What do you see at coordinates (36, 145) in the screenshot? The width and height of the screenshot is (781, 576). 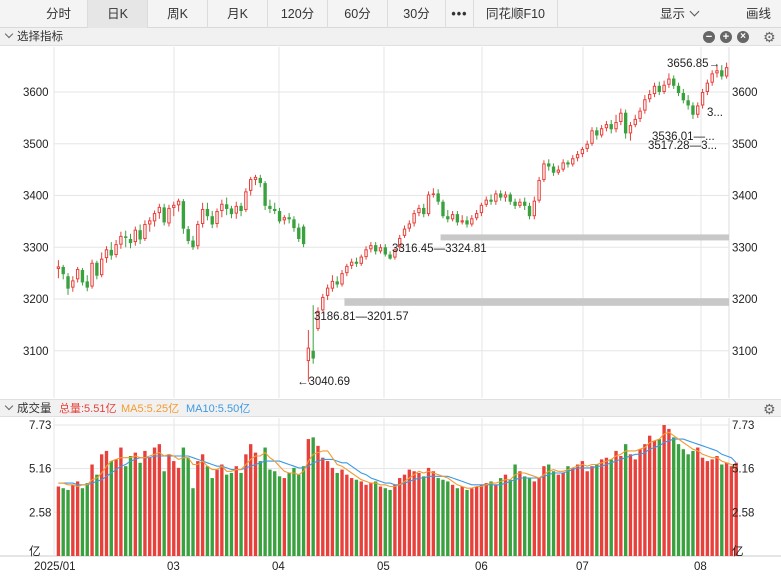 I see `price-tick-label-left: 3500` at bounding box center [36, 145].